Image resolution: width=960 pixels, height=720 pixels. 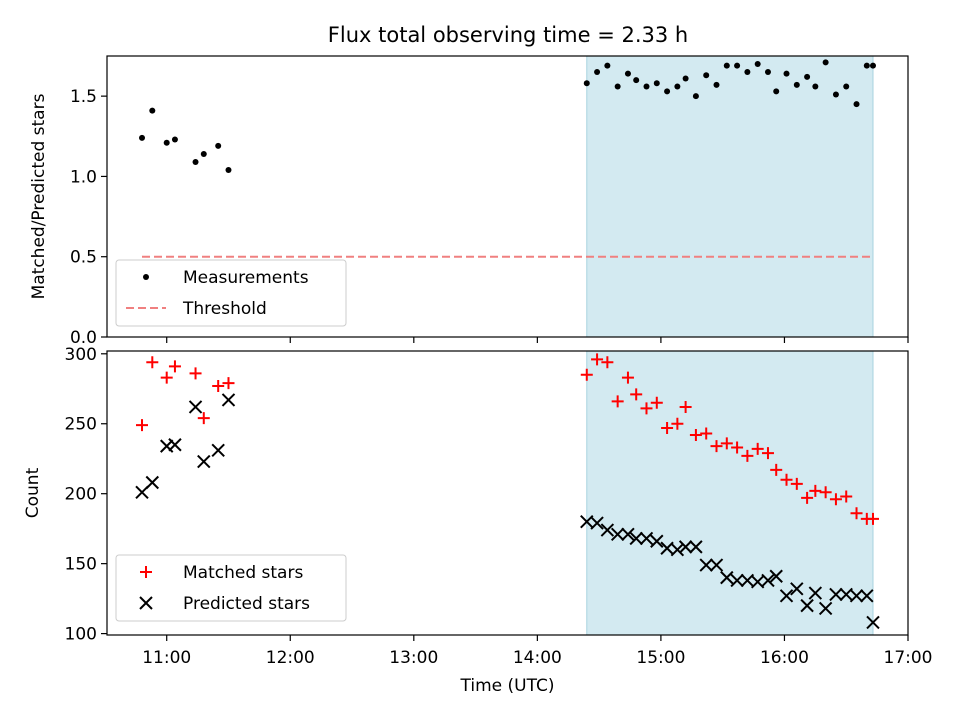 What do you see at coordinates (81, 355) in the screenshot?
I see `y-tick-label: 300` at bounding box center [81, 355].